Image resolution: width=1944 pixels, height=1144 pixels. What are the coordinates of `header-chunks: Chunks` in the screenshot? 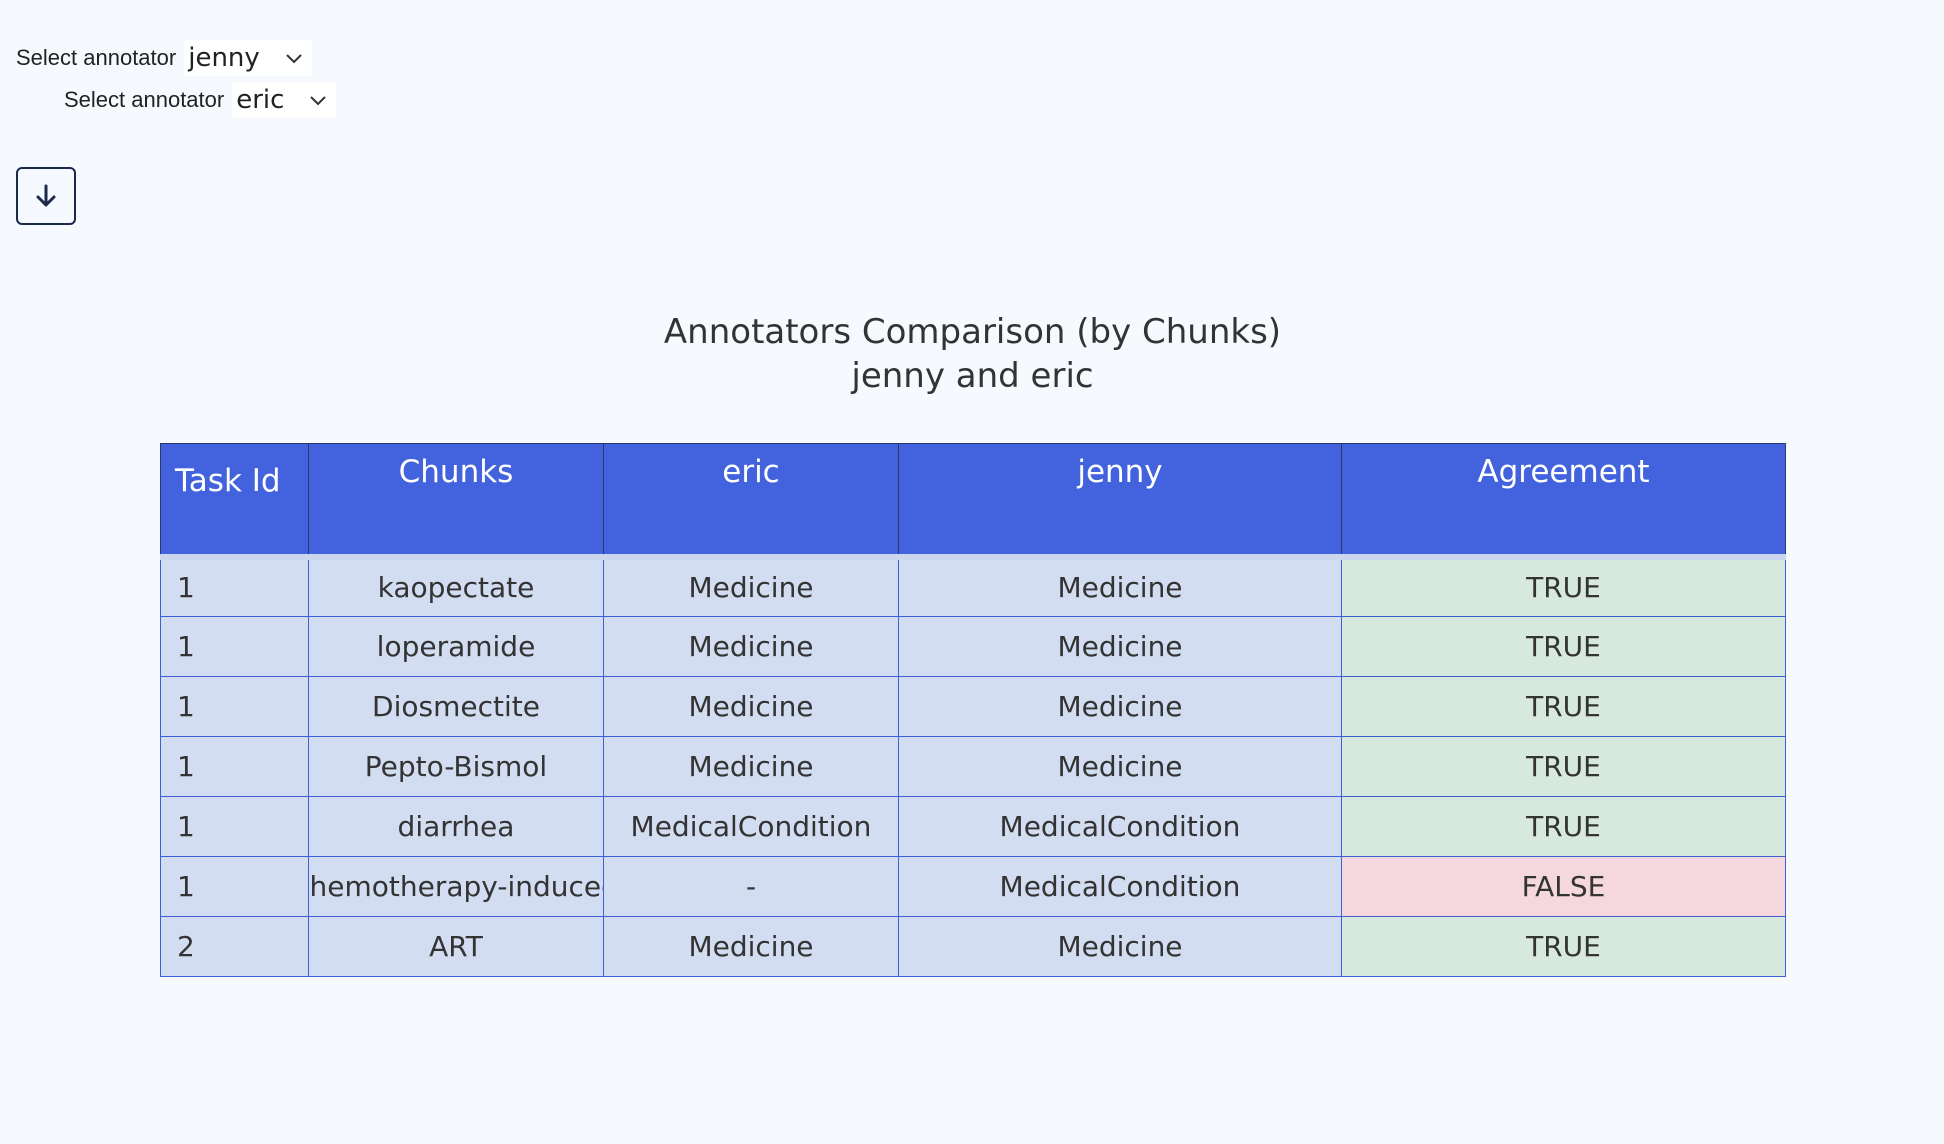 It's located at (456, 500).